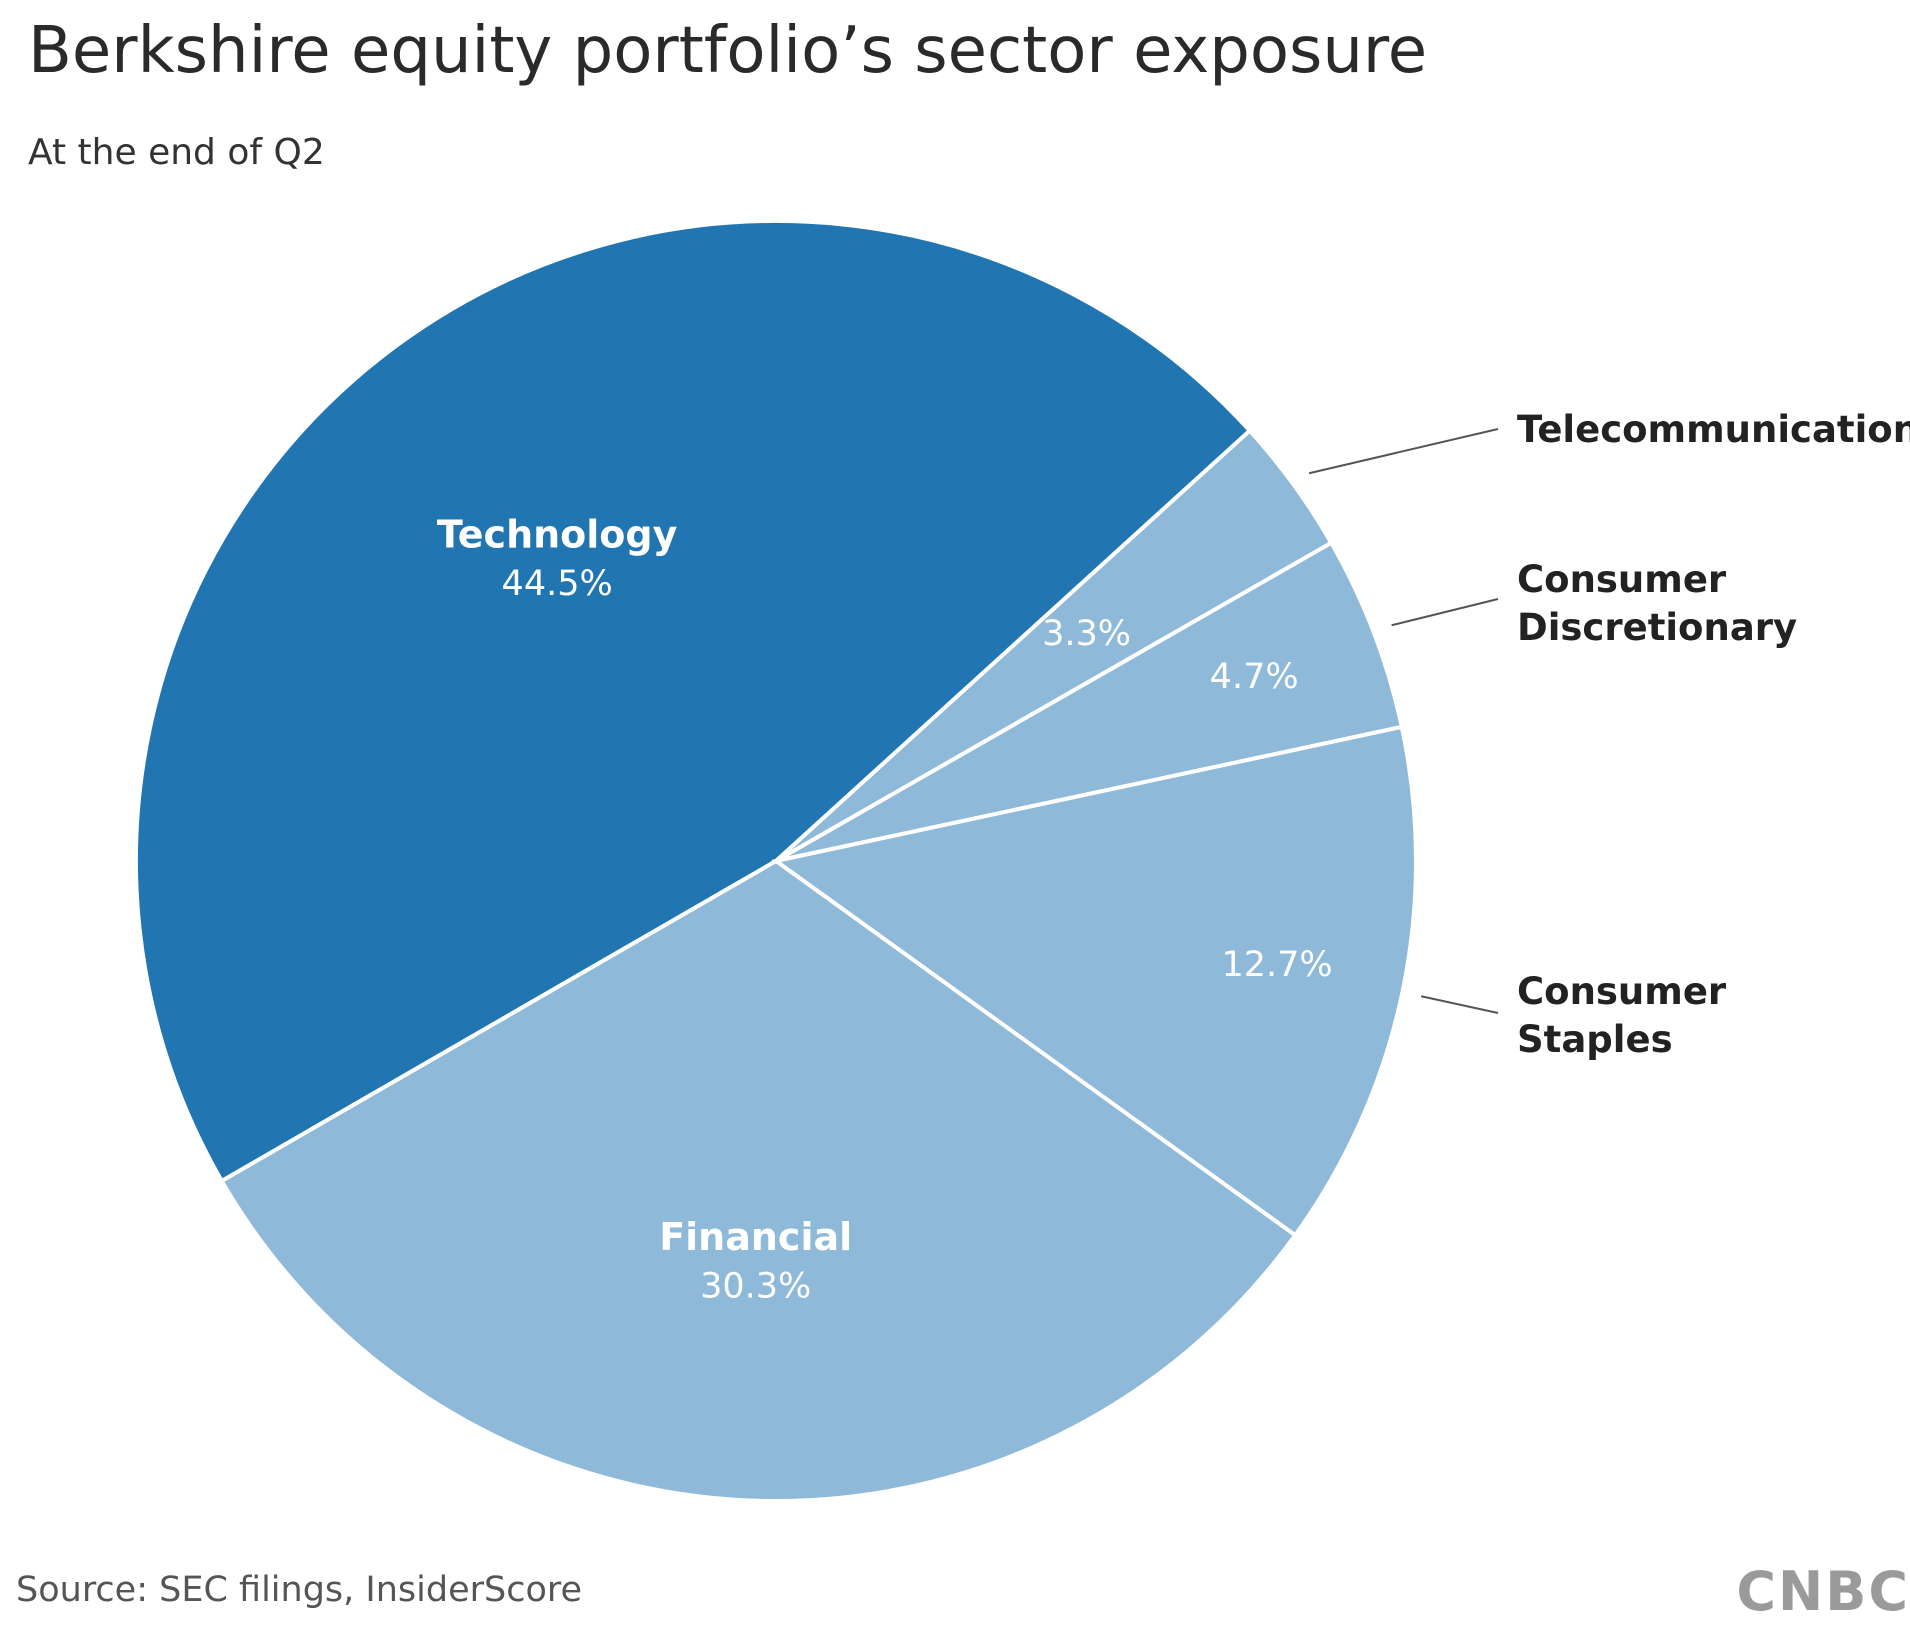 The width and height of the screenshot is (1910, 1634). What do you see at coordinates (176, 152) in the screenshot?
I see `chart-subtitle: At the end of Q2` at bounding box center [176, 152].